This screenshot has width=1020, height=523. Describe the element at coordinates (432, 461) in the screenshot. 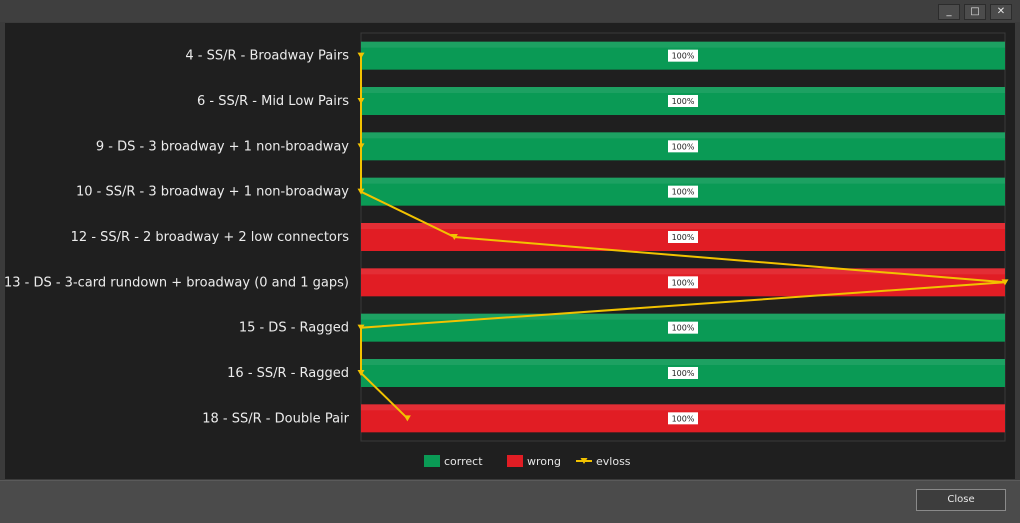

I see `legend-swatch-correct` at that location.